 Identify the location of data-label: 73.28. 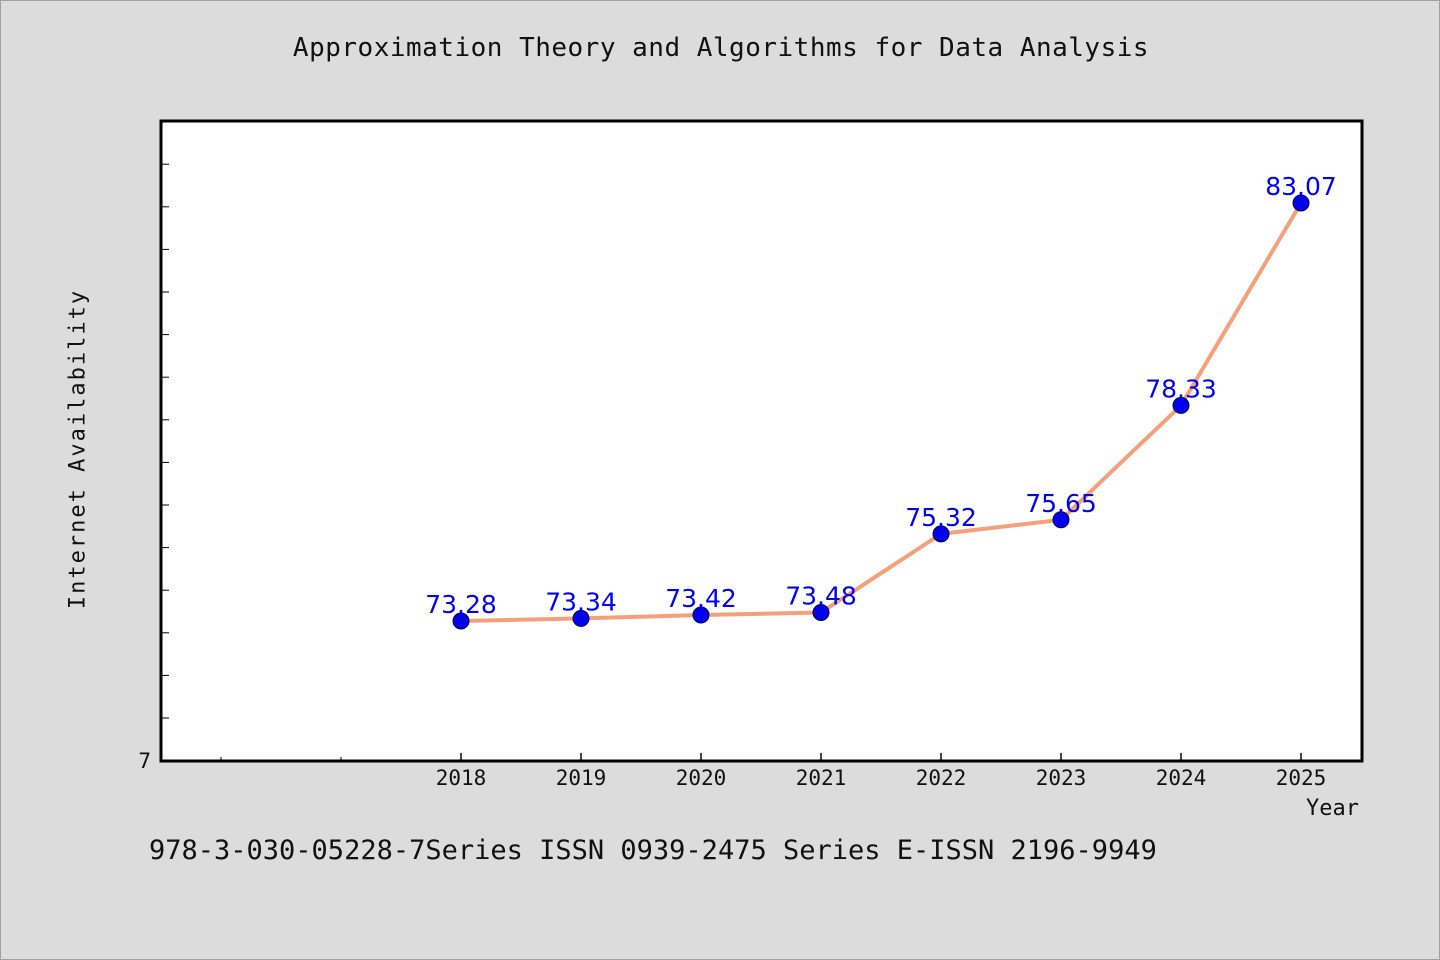
(461, 604).